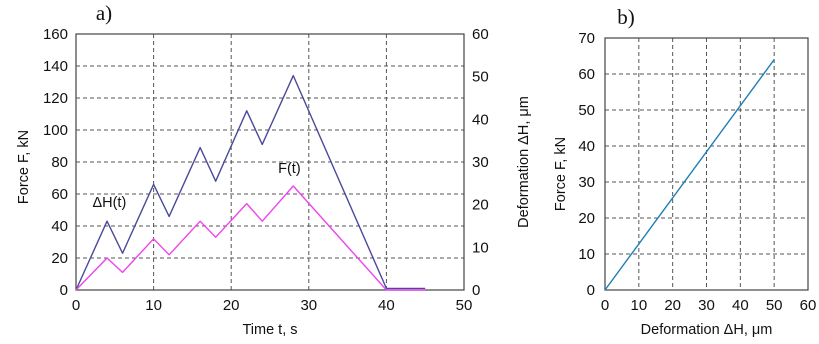 The width and height of the screenshot is (819, 344). Describe the element at coordinates (591, 290) in the screenshot. I see `y-tick-label: 0` at that location.